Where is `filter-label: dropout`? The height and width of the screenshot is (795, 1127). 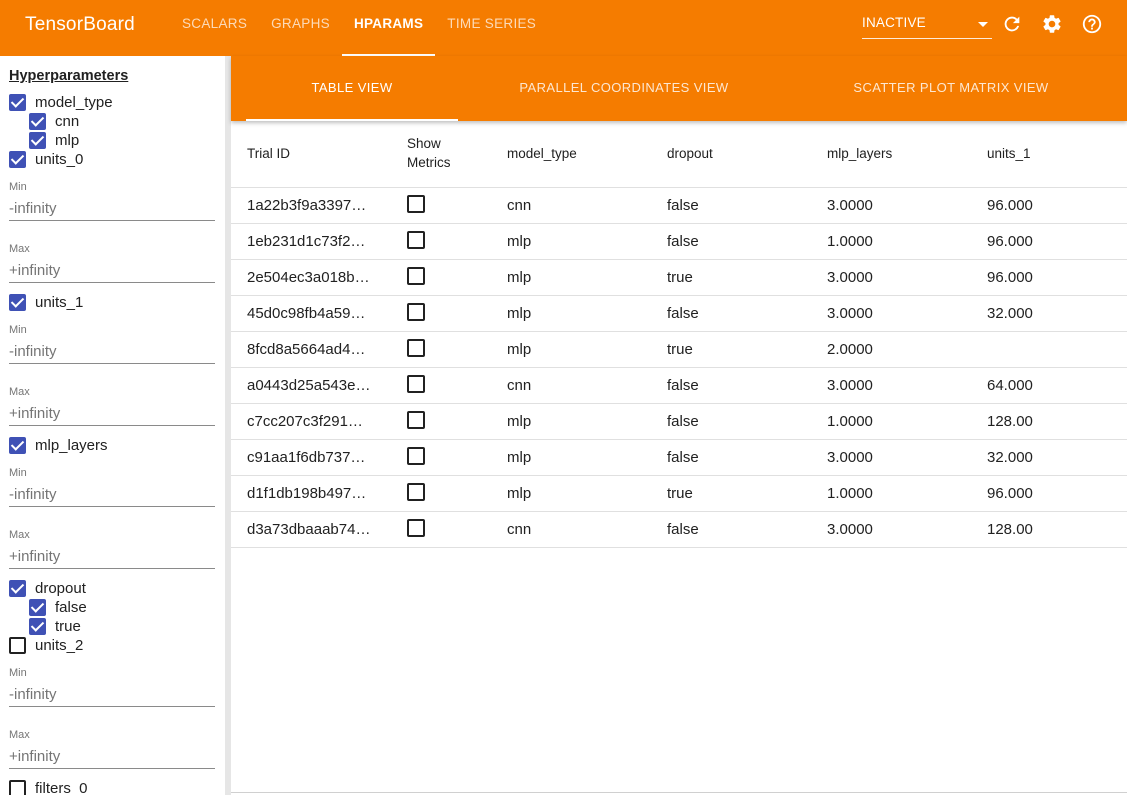 filter-label: dropout is located at coordinates (60, 588).